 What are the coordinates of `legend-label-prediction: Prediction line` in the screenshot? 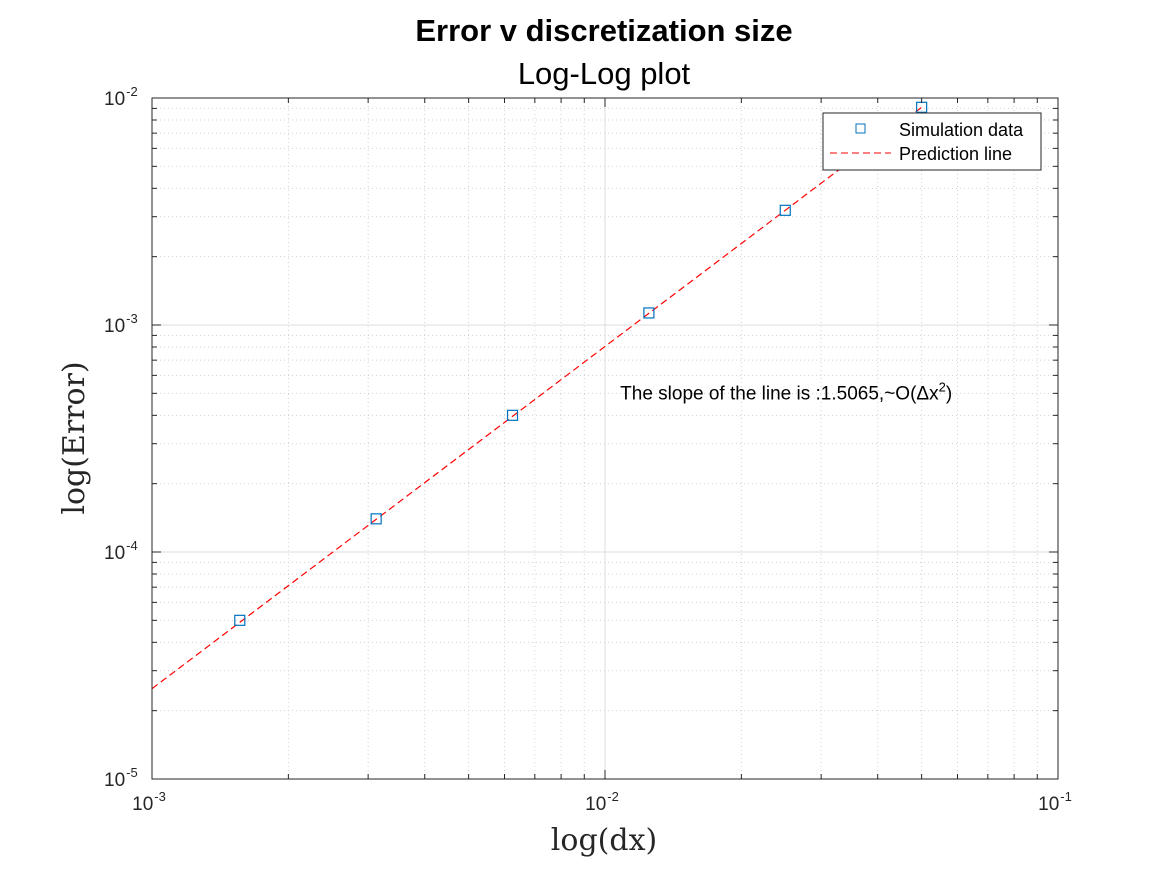 It's located at (955, 154).